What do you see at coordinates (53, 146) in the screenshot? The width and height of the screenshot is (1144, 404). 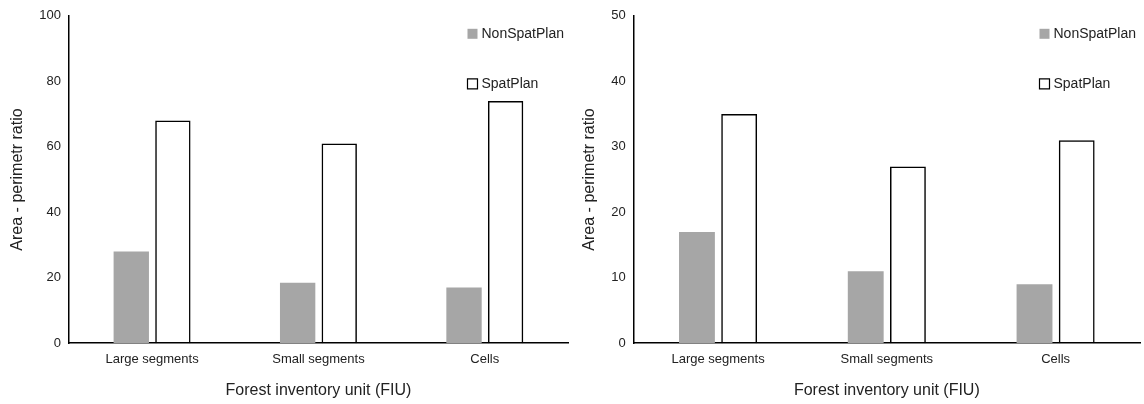 I see `y-tick-label: 60` at bounding box center [53, 146].